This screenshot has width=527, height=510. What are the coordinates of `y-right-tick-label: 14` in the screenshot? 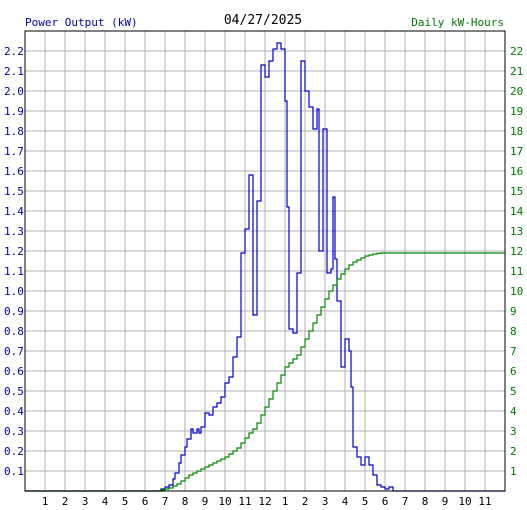 It's located at (517, 211).